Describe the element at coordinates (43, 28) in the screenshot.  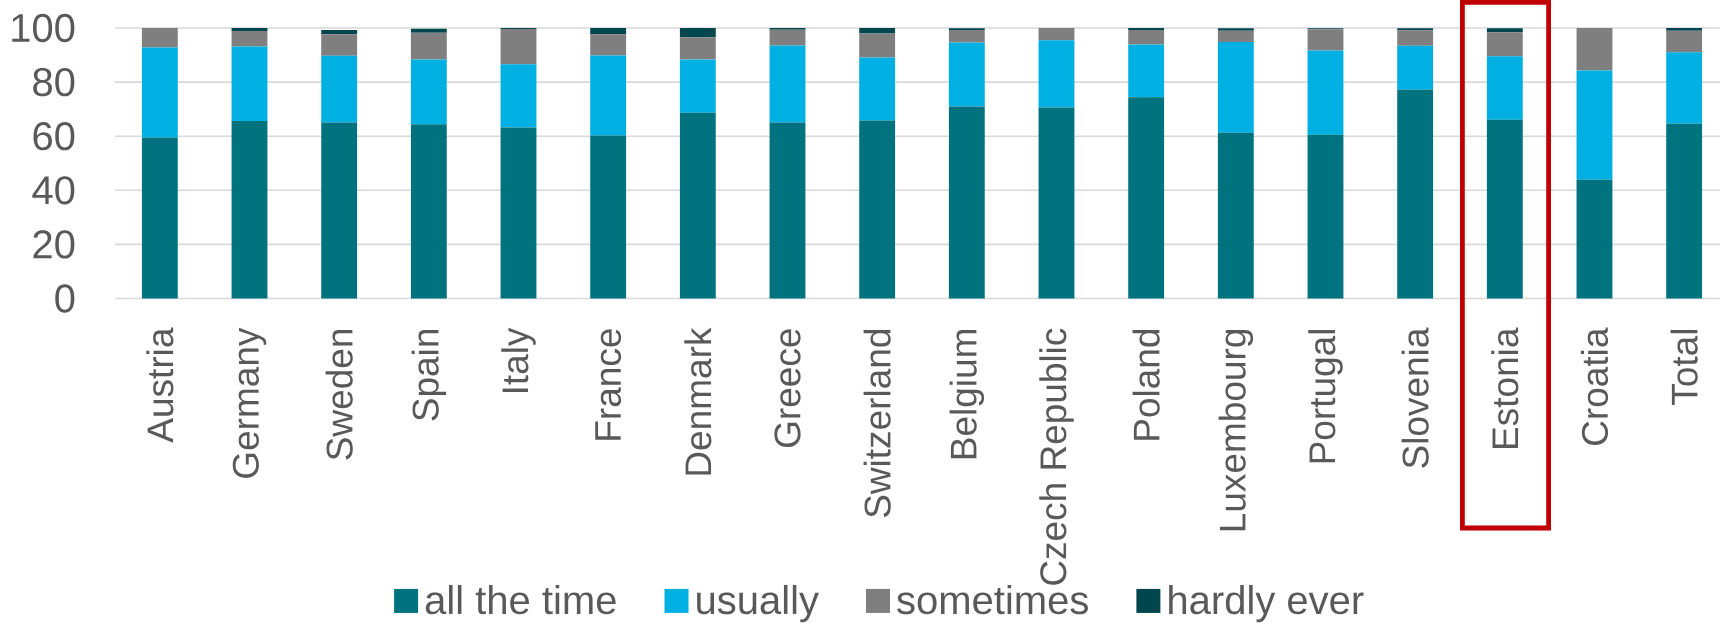
I see `y-tick-label: 100` at that location.